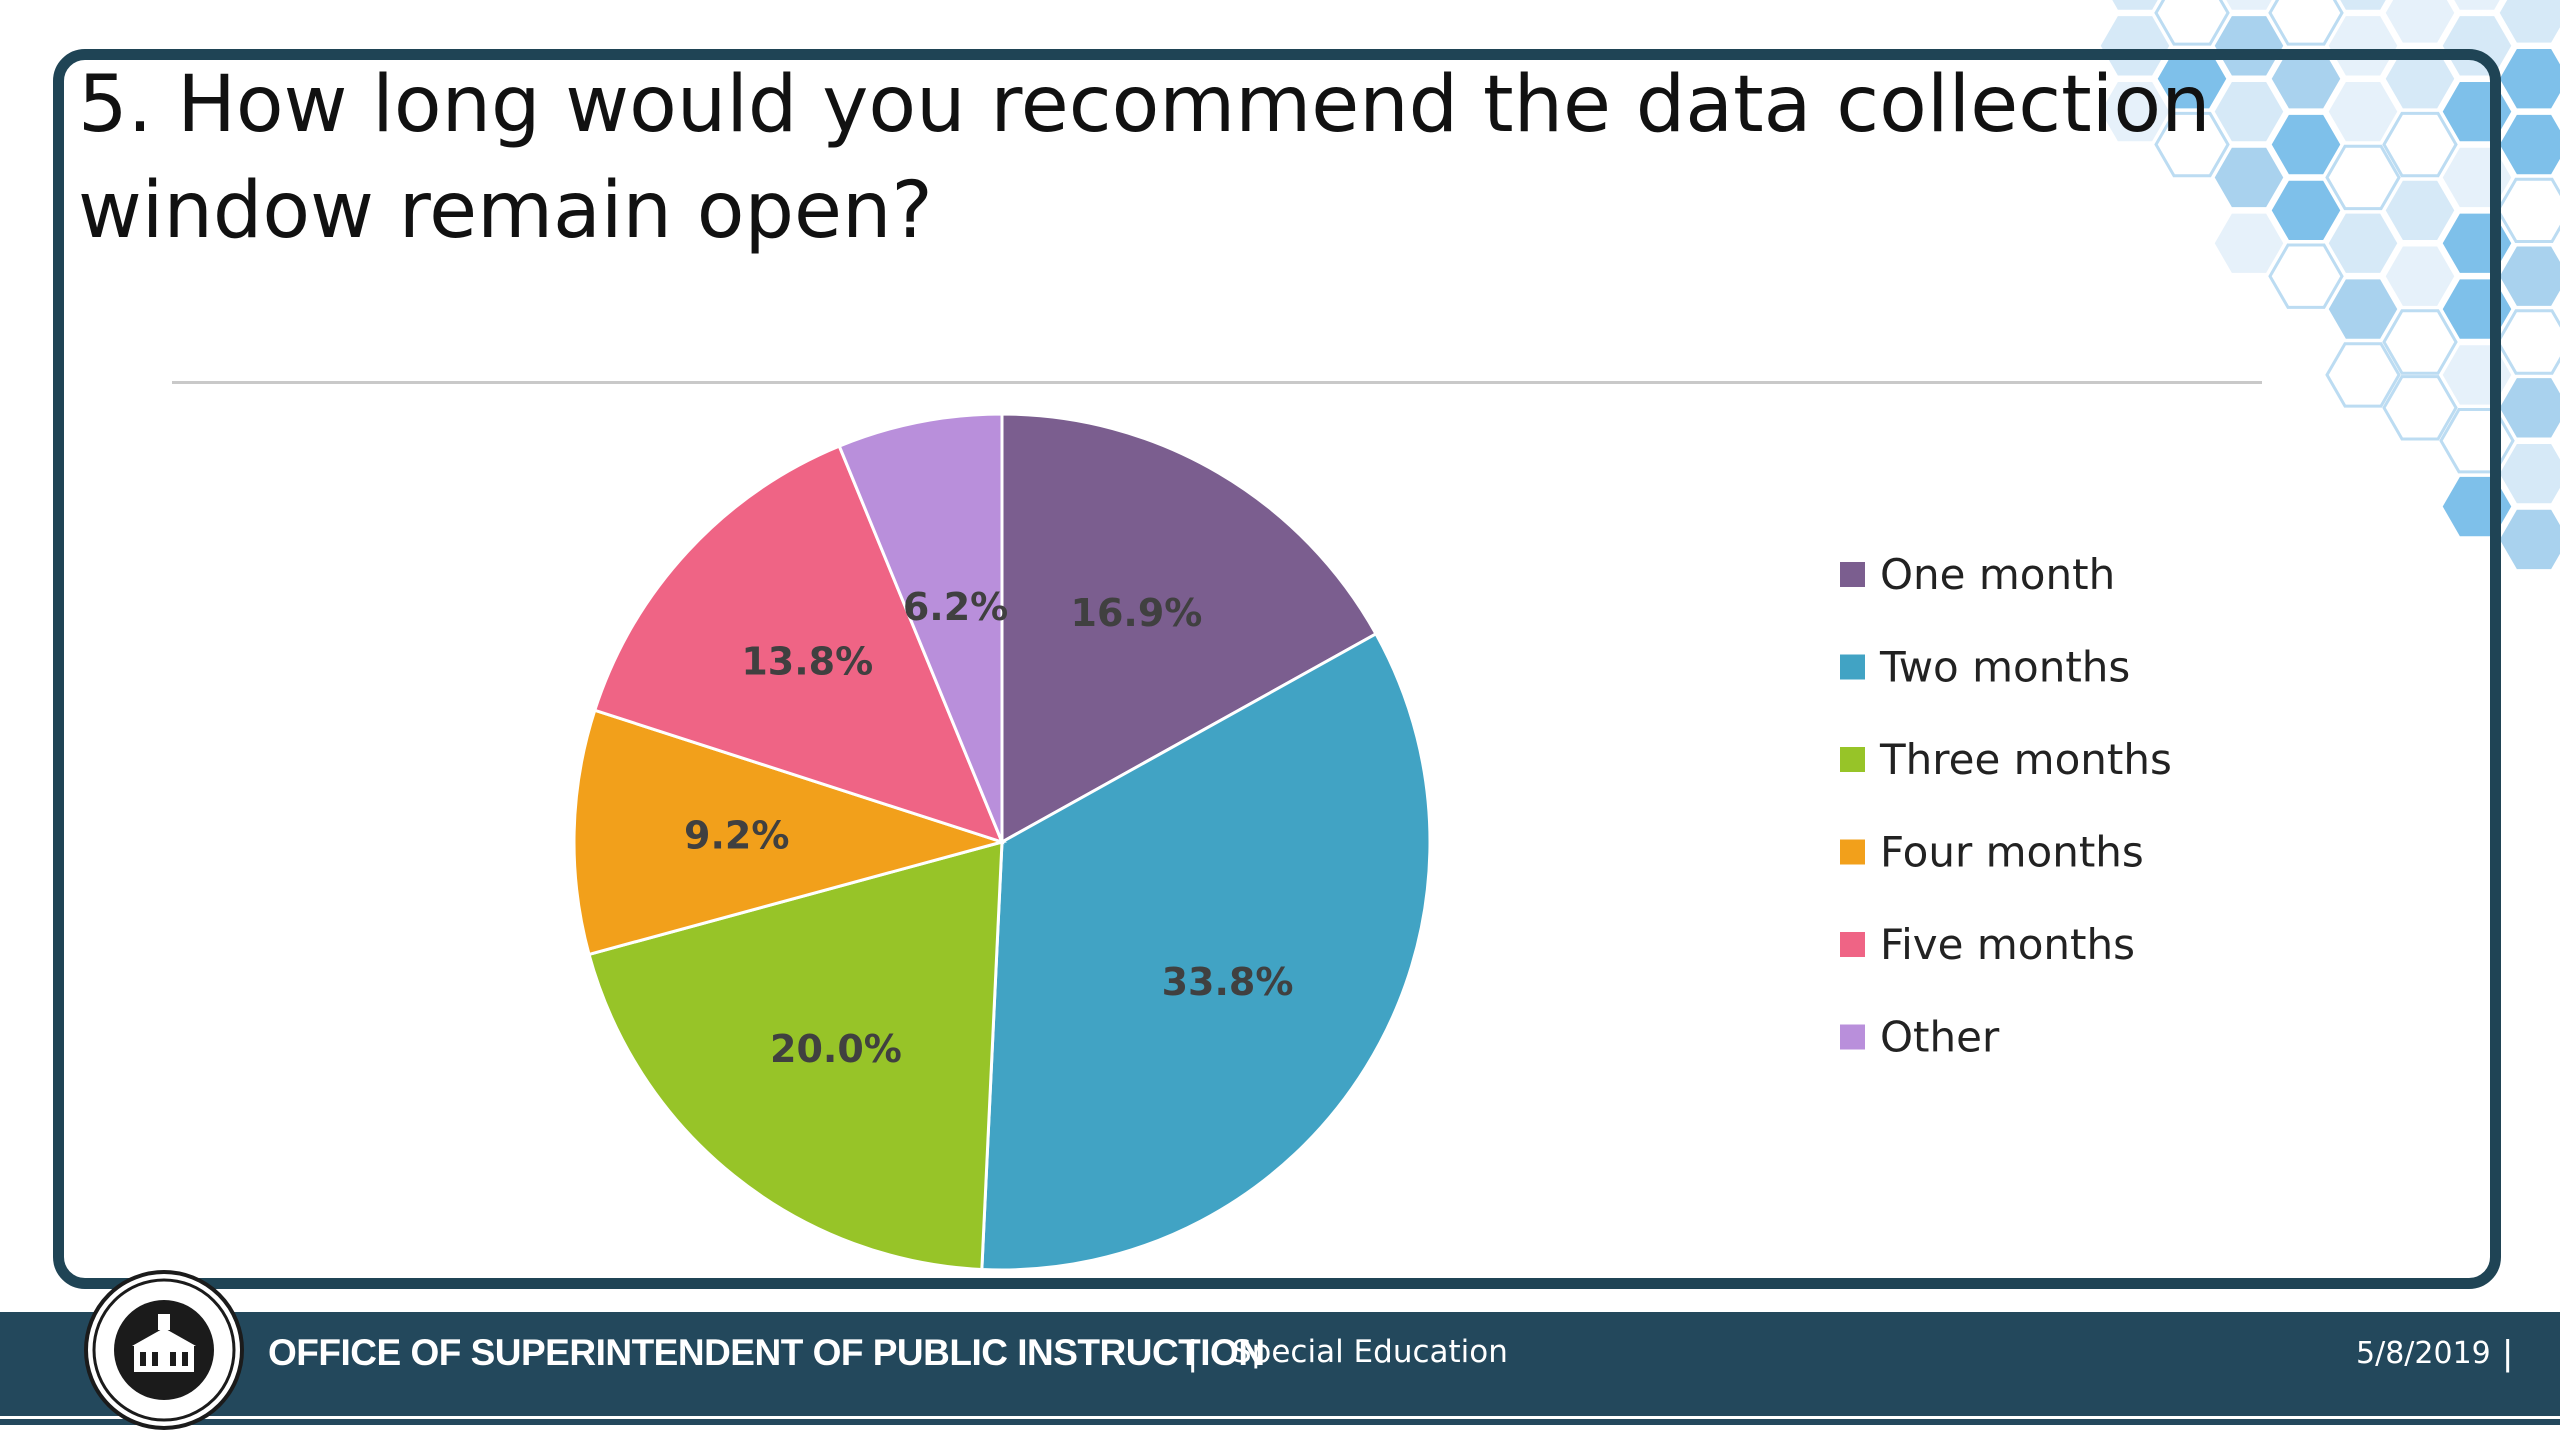  Describe the element at coordinates (1370, 1352) in the screenshot. I see `department-name: Special Education` at that location.